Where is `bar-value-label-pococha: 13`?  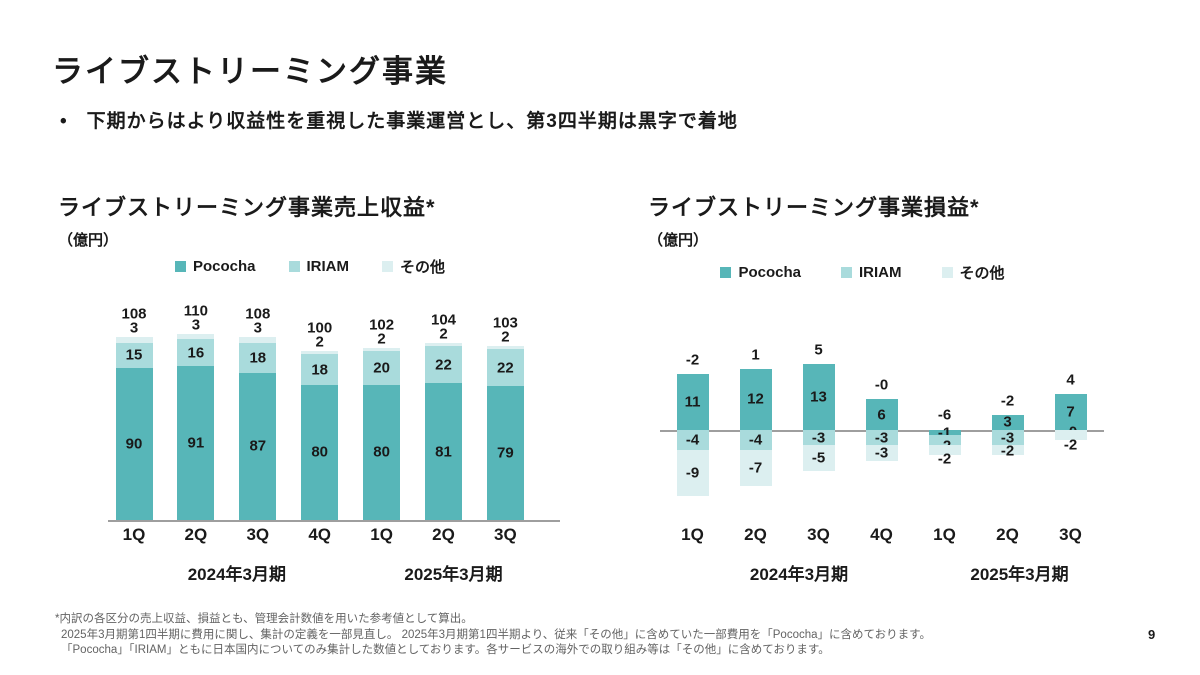 bar-value-label-pococha: 13 is located at coordinates (818, 397).